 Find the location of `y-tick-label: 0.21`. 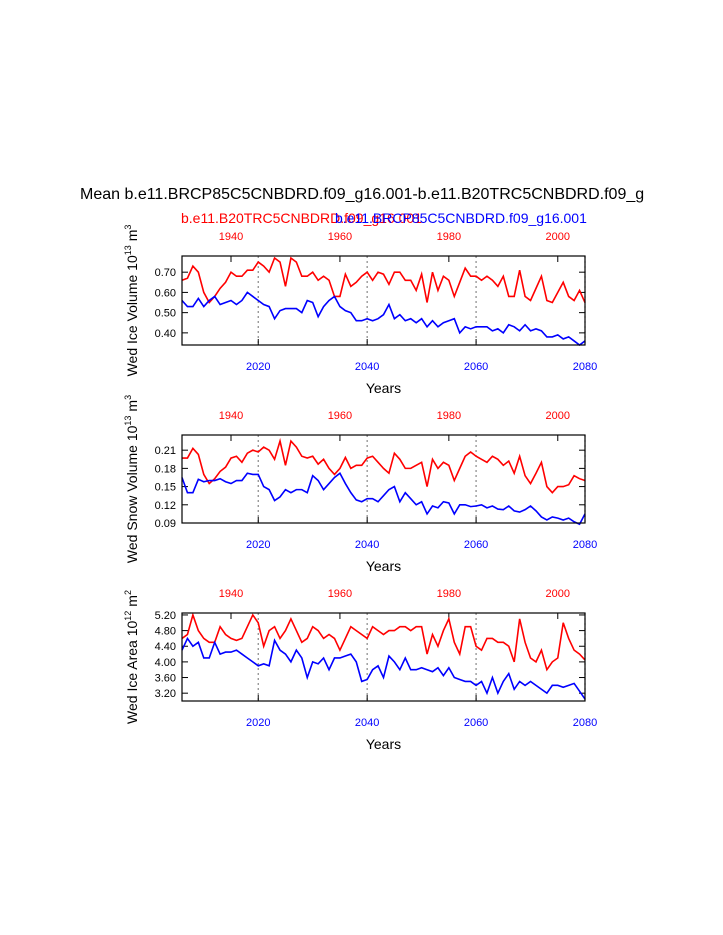

y-tick-label: 0.21 is located at coordinates (165, 451).